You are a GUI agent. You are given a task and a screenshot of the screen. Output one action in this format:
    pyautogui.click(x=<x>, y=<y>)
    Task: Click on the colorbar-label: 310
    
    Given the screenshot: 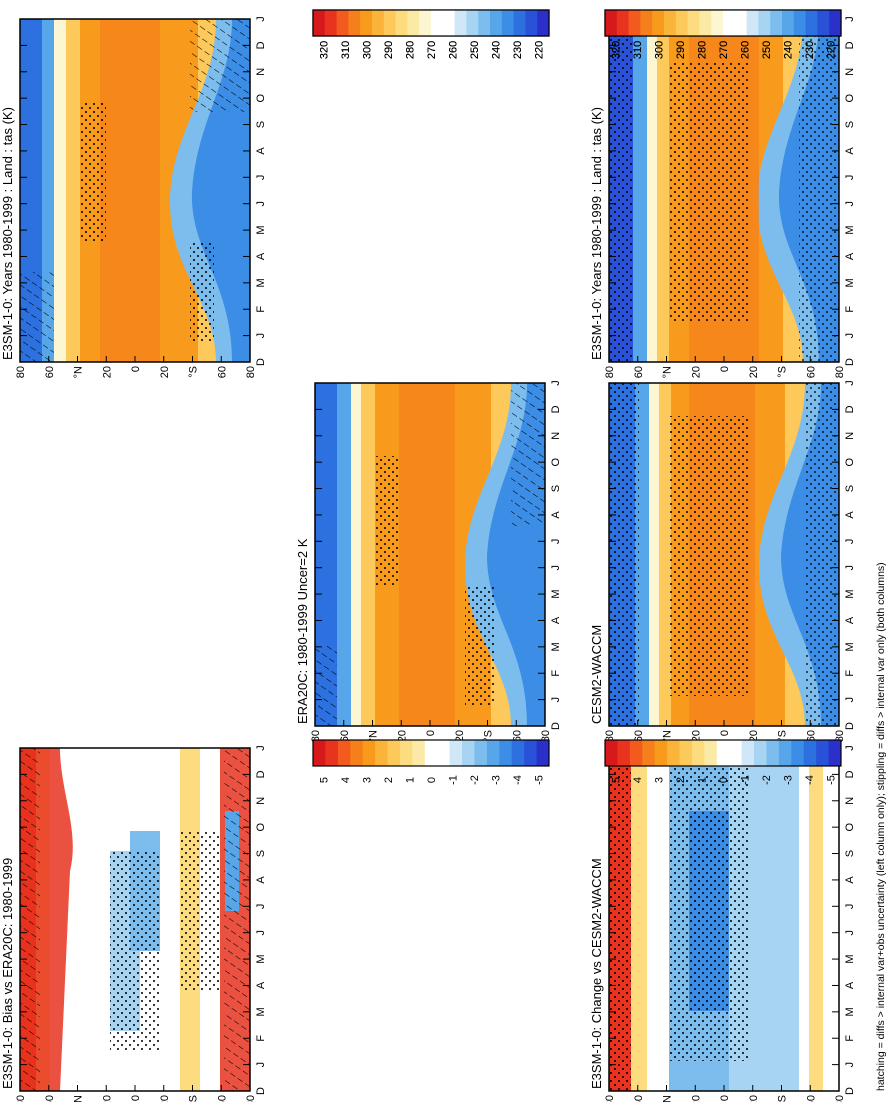 What is the action you would take?
    pyautogui.click(x=638, y=50)
    